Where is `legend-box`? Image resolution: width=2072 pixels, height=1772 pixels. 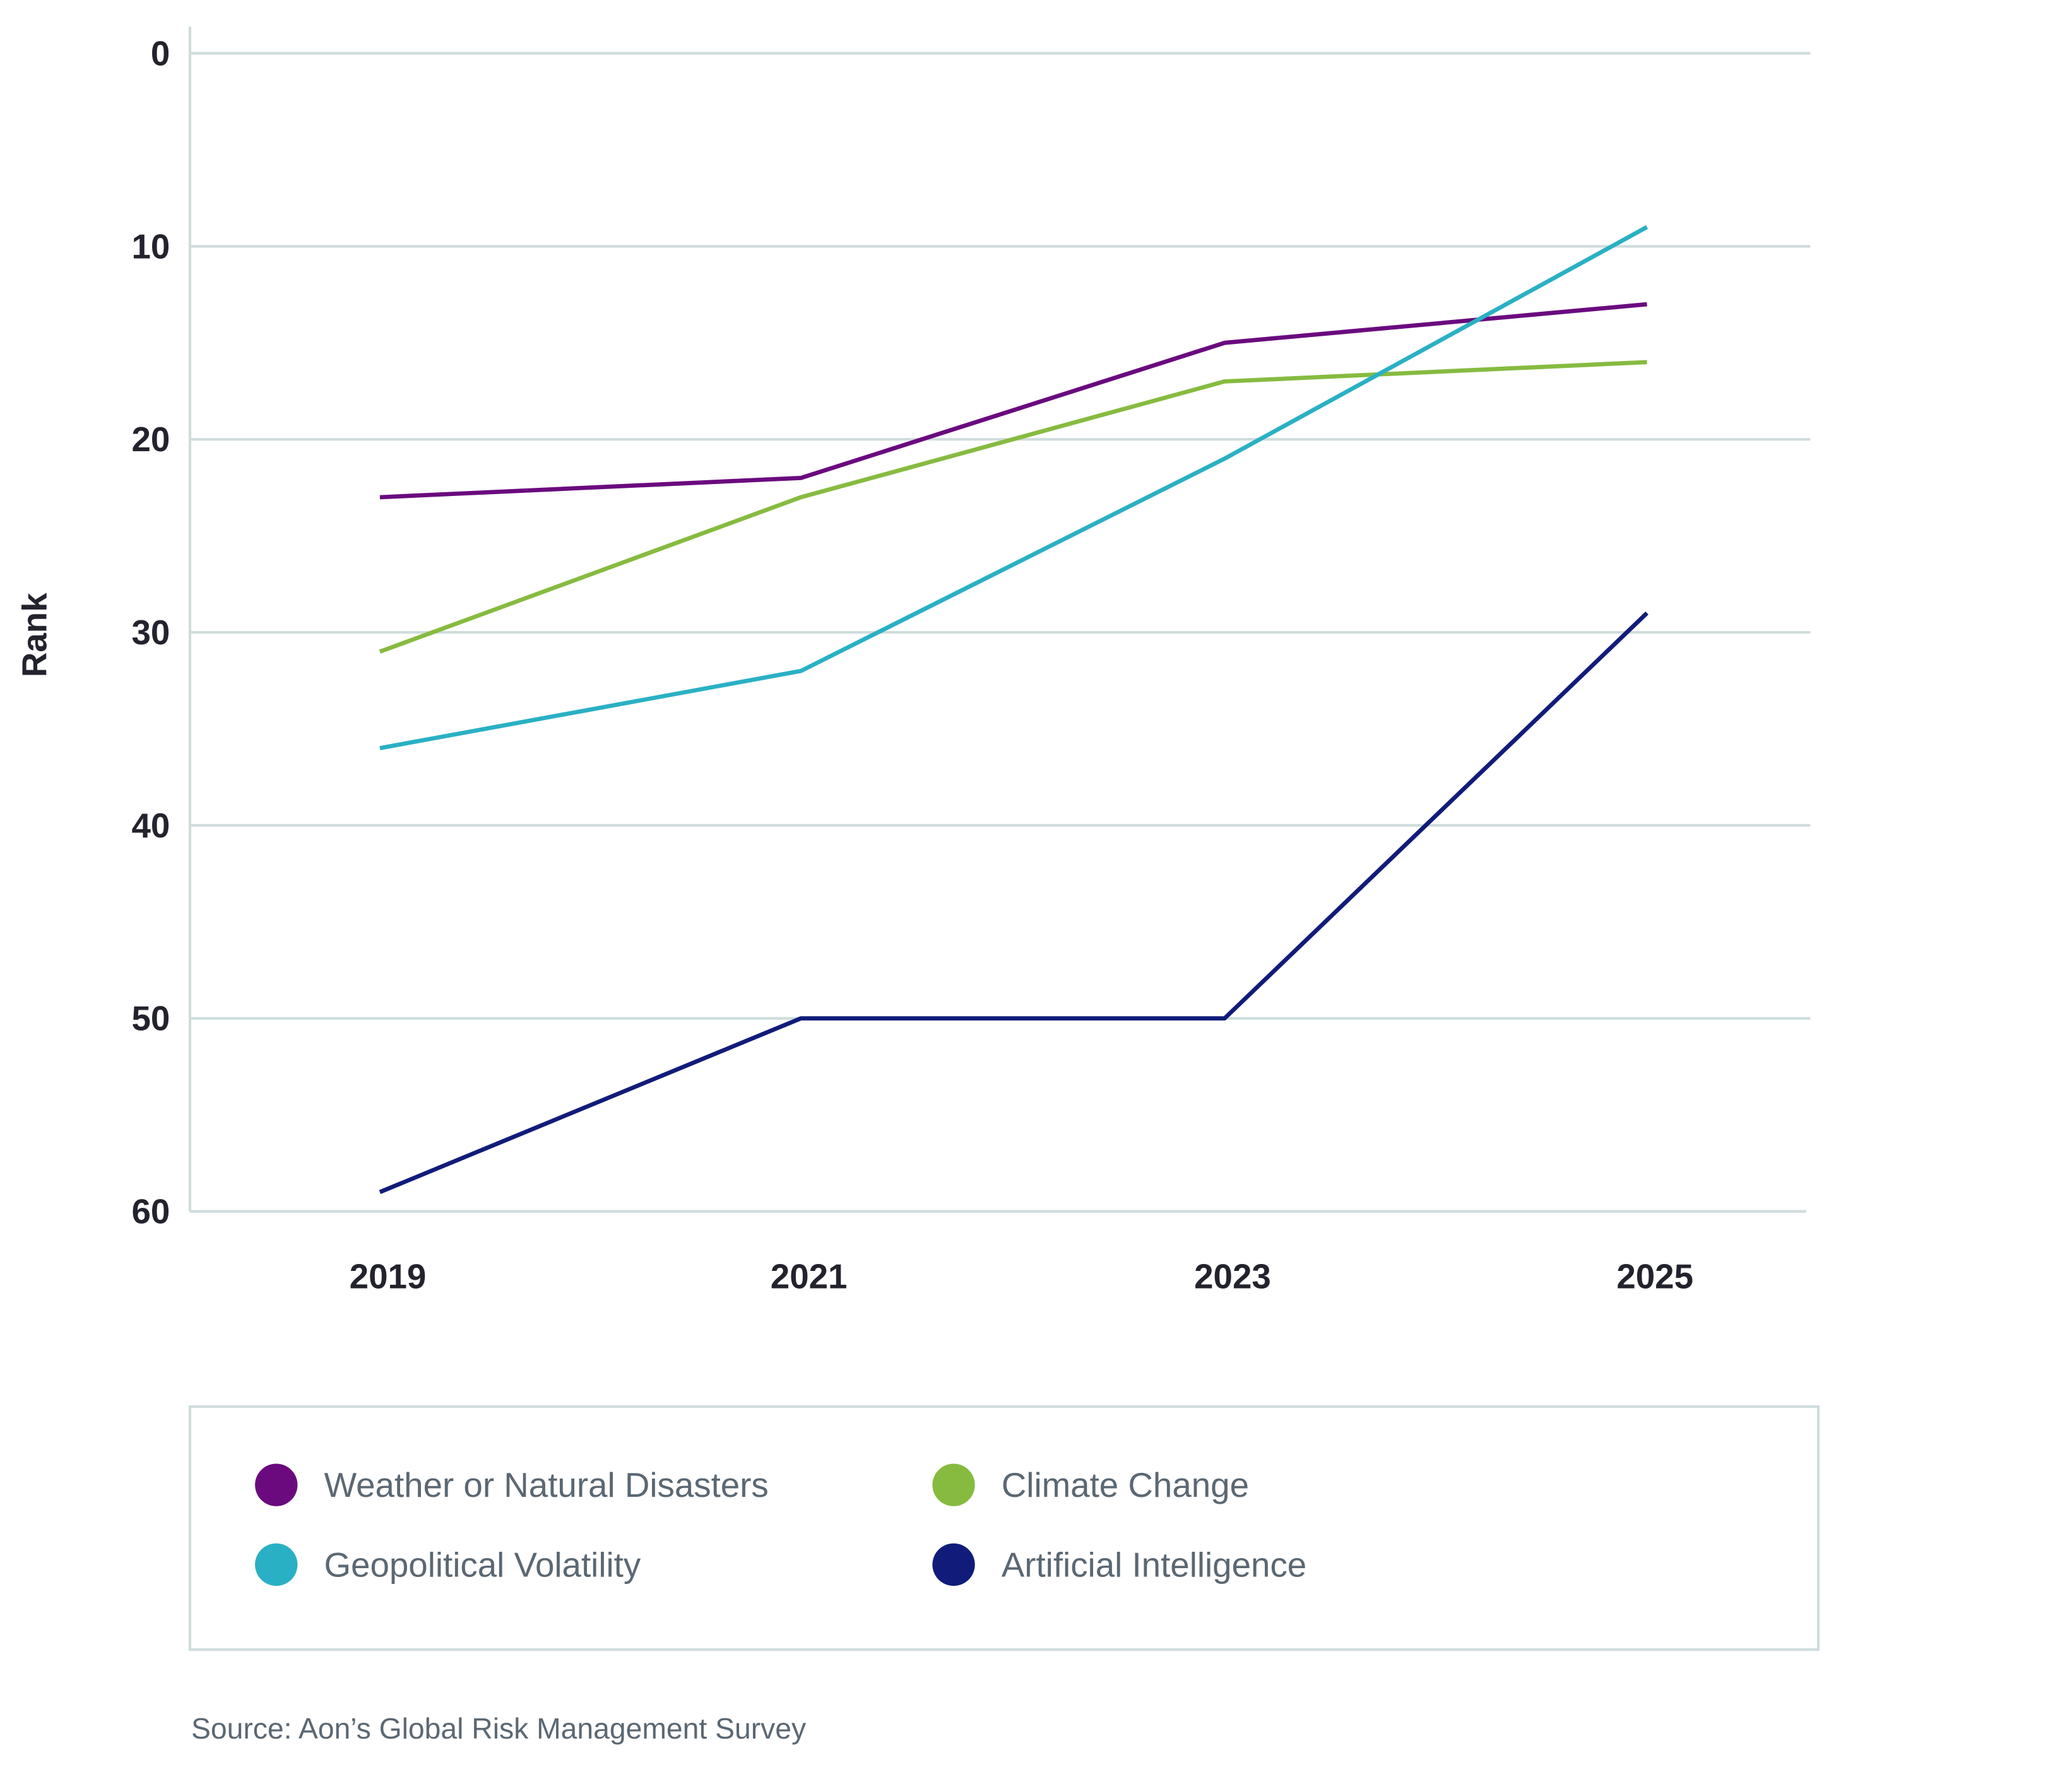
legend-box is located at coordinates (1004, 1528).